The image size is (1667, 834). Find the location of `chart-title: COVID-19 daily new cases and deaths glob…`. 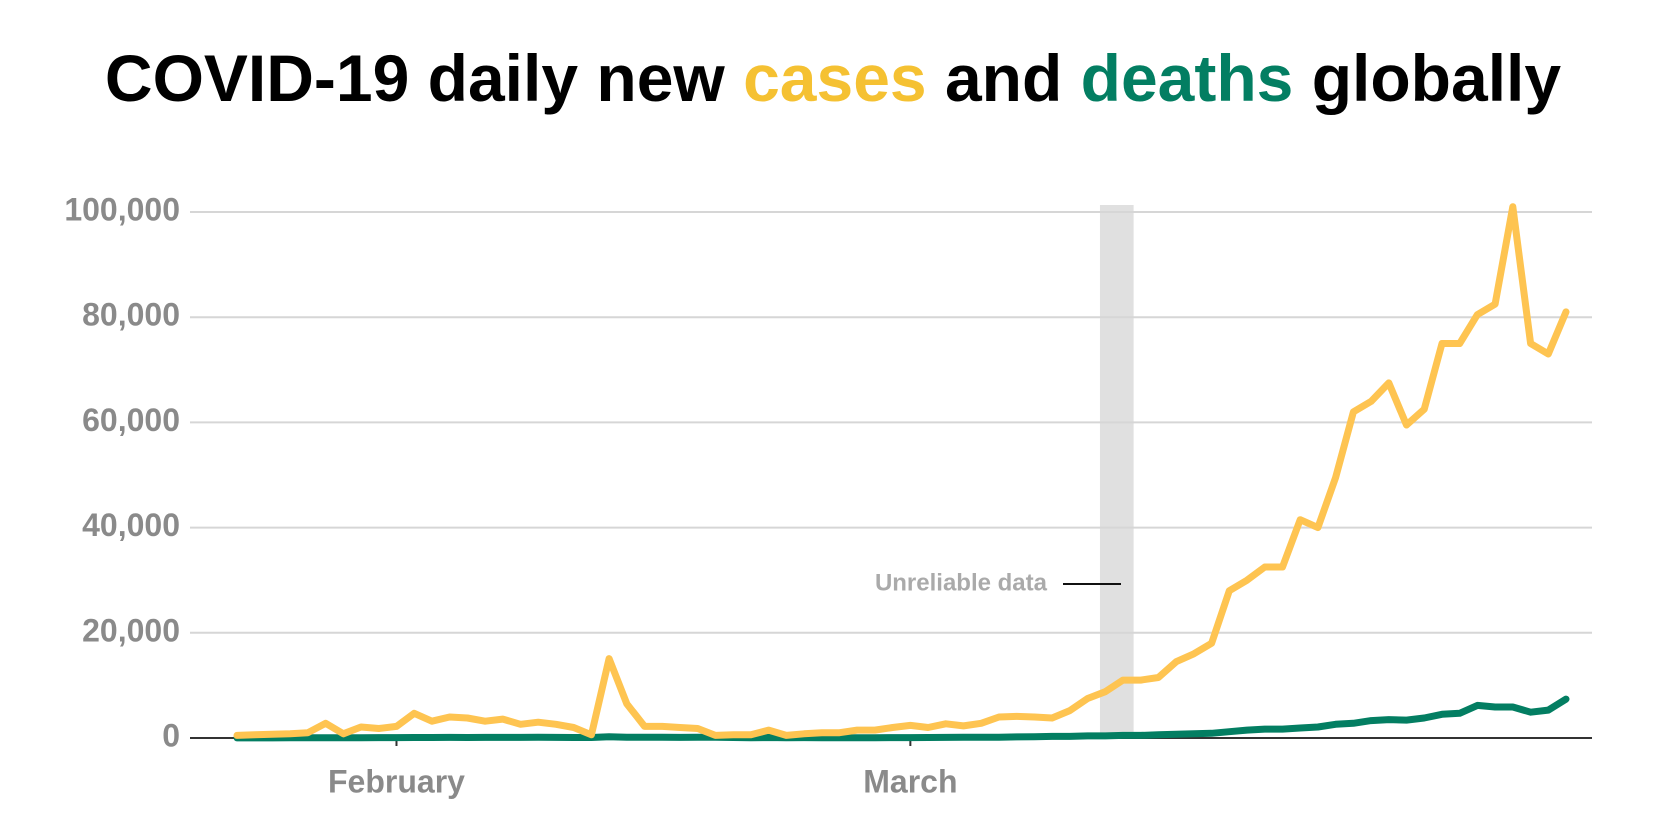

chart-title: COVID-19 daily new cases and deaths glob… is located at coordinates (833, 78).